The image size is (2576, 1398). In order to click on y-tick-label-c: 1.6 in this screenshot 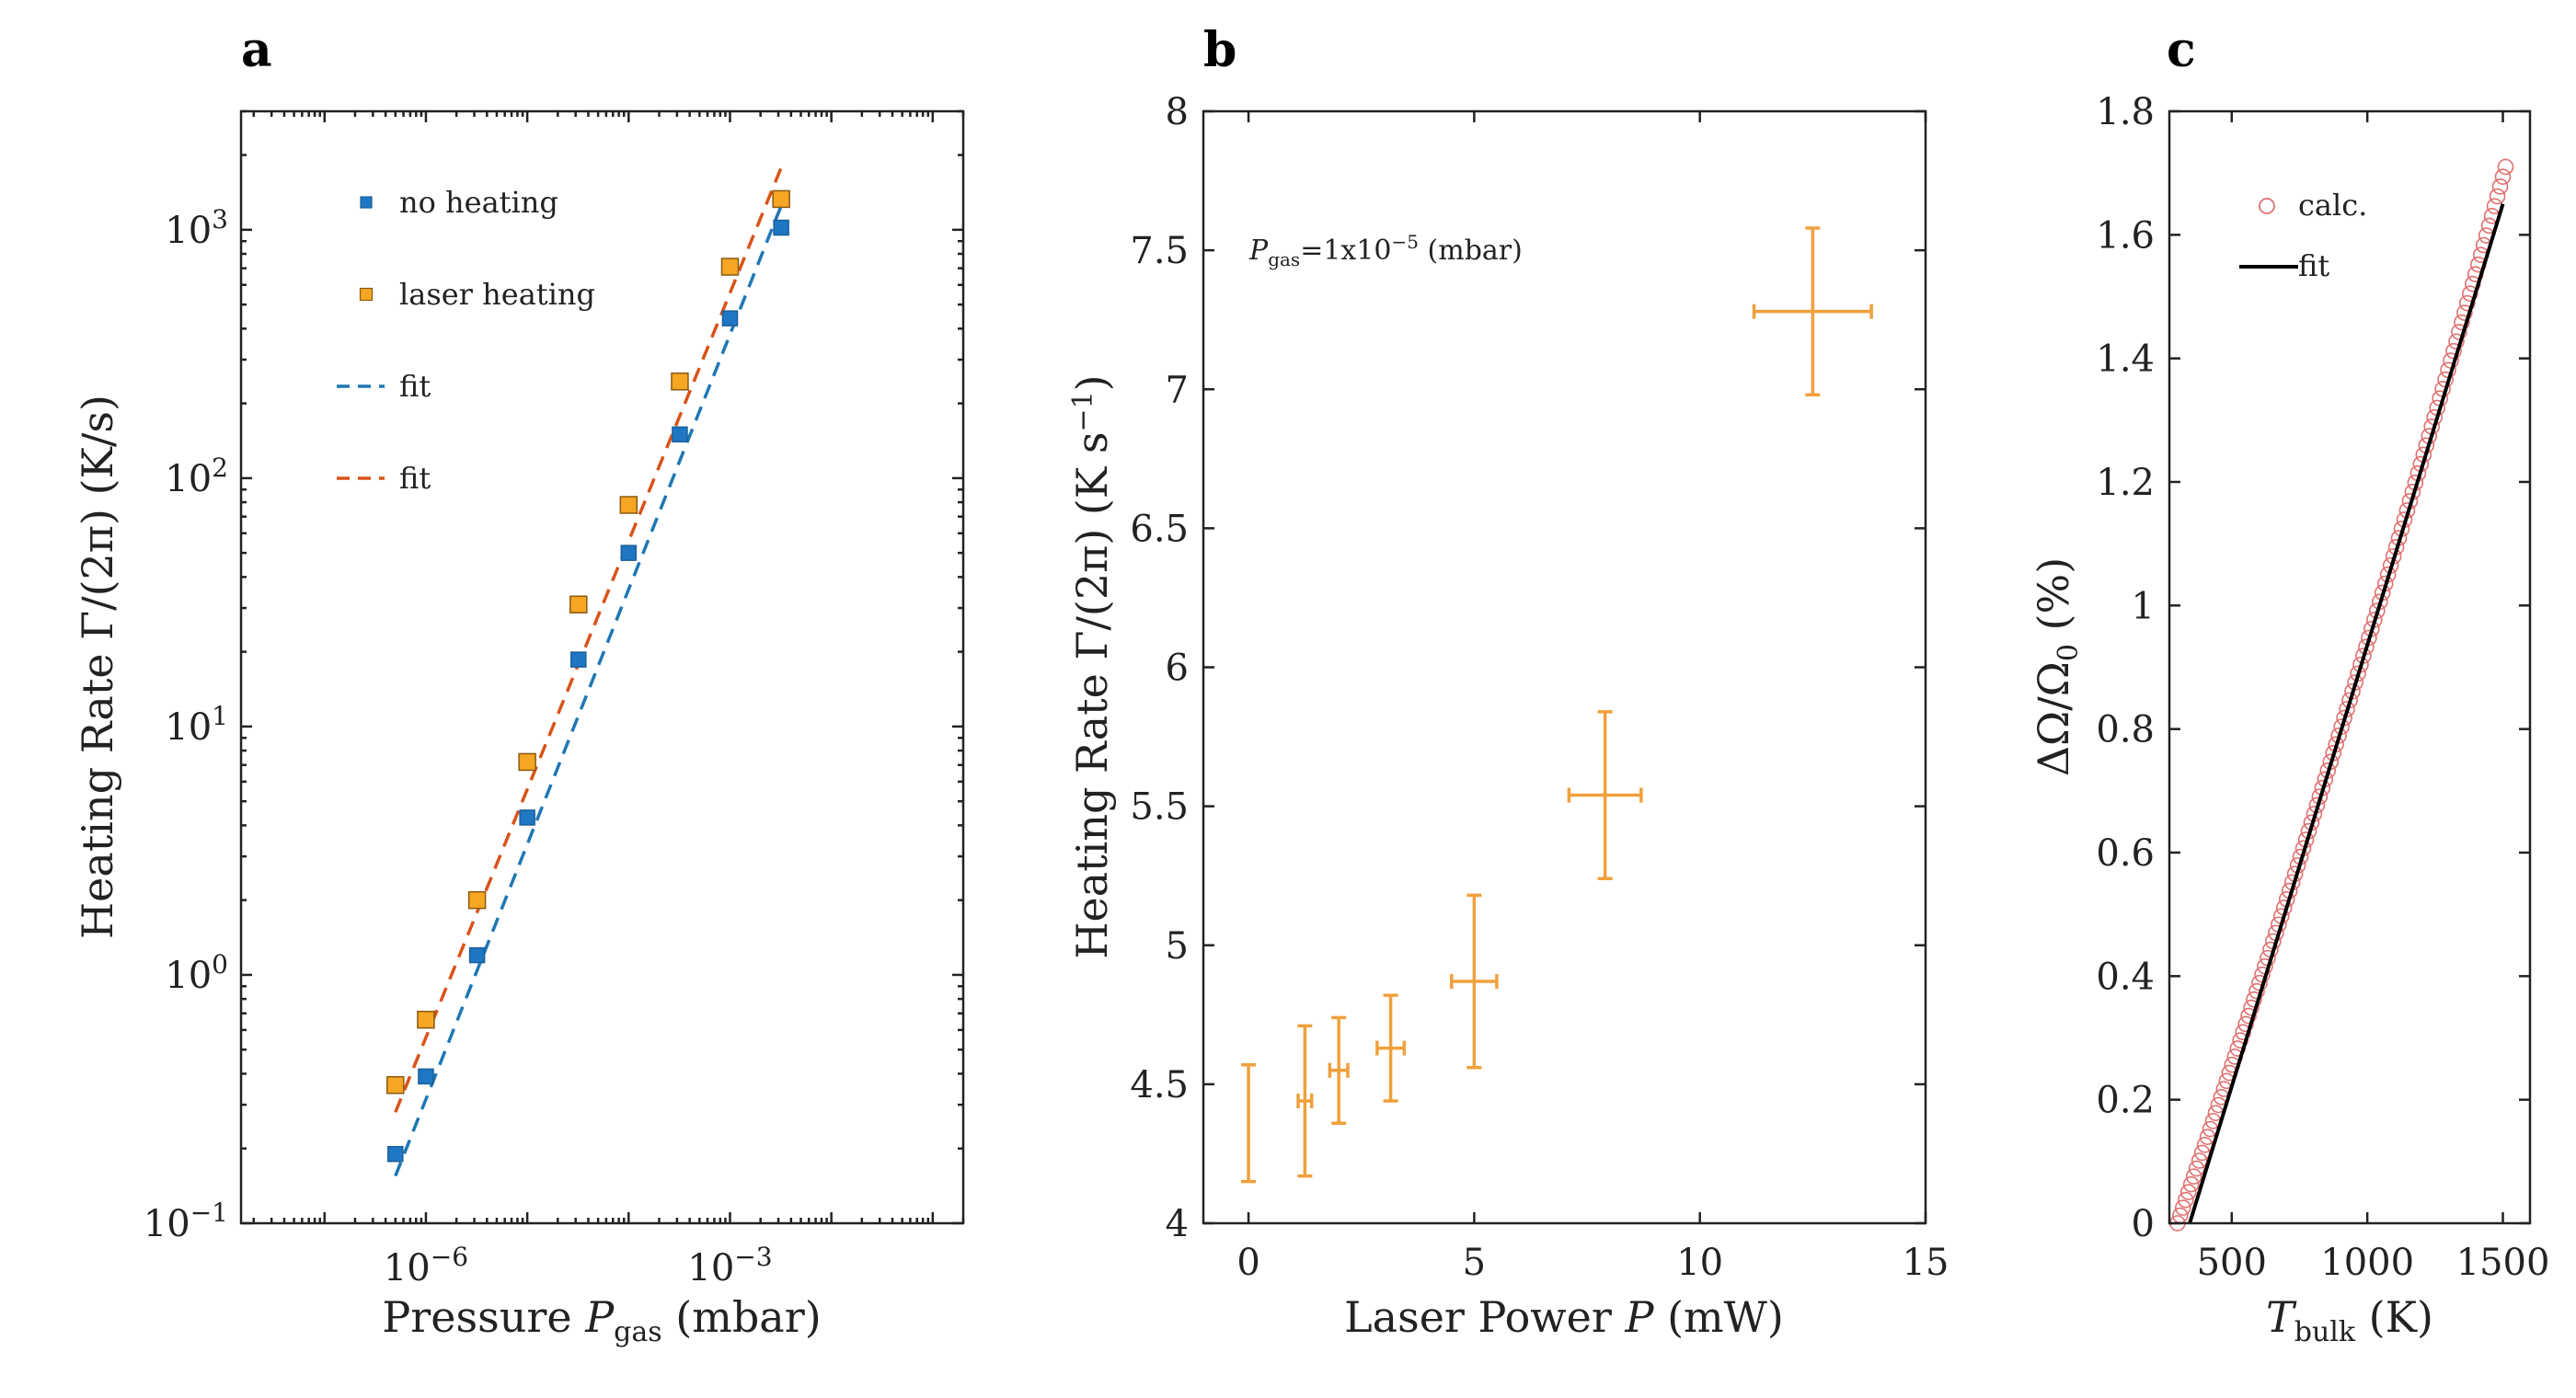, I will do `click(2125, 235)`.